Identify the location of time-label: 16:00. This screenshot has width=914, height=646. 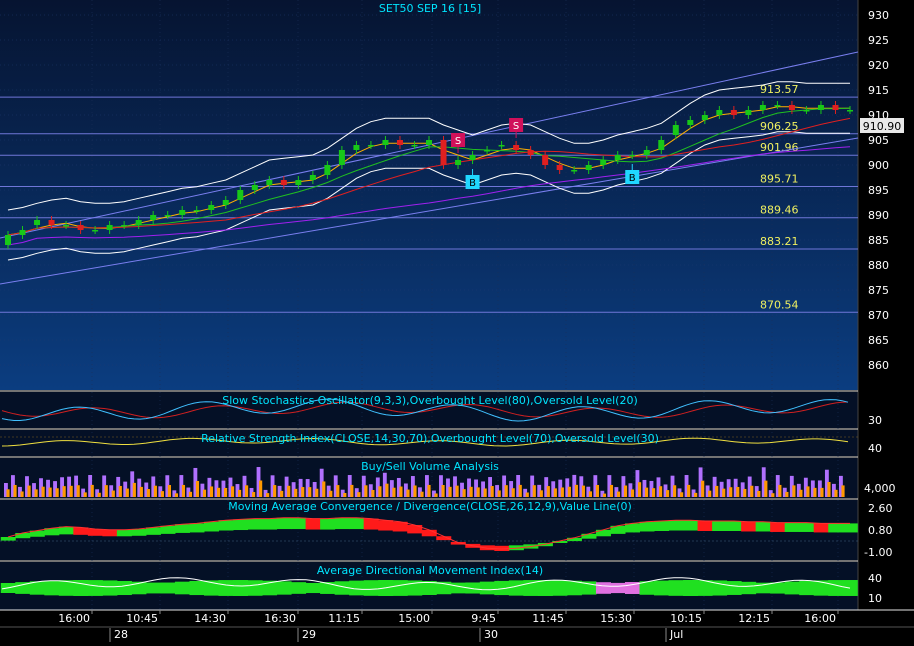
(74, 618).